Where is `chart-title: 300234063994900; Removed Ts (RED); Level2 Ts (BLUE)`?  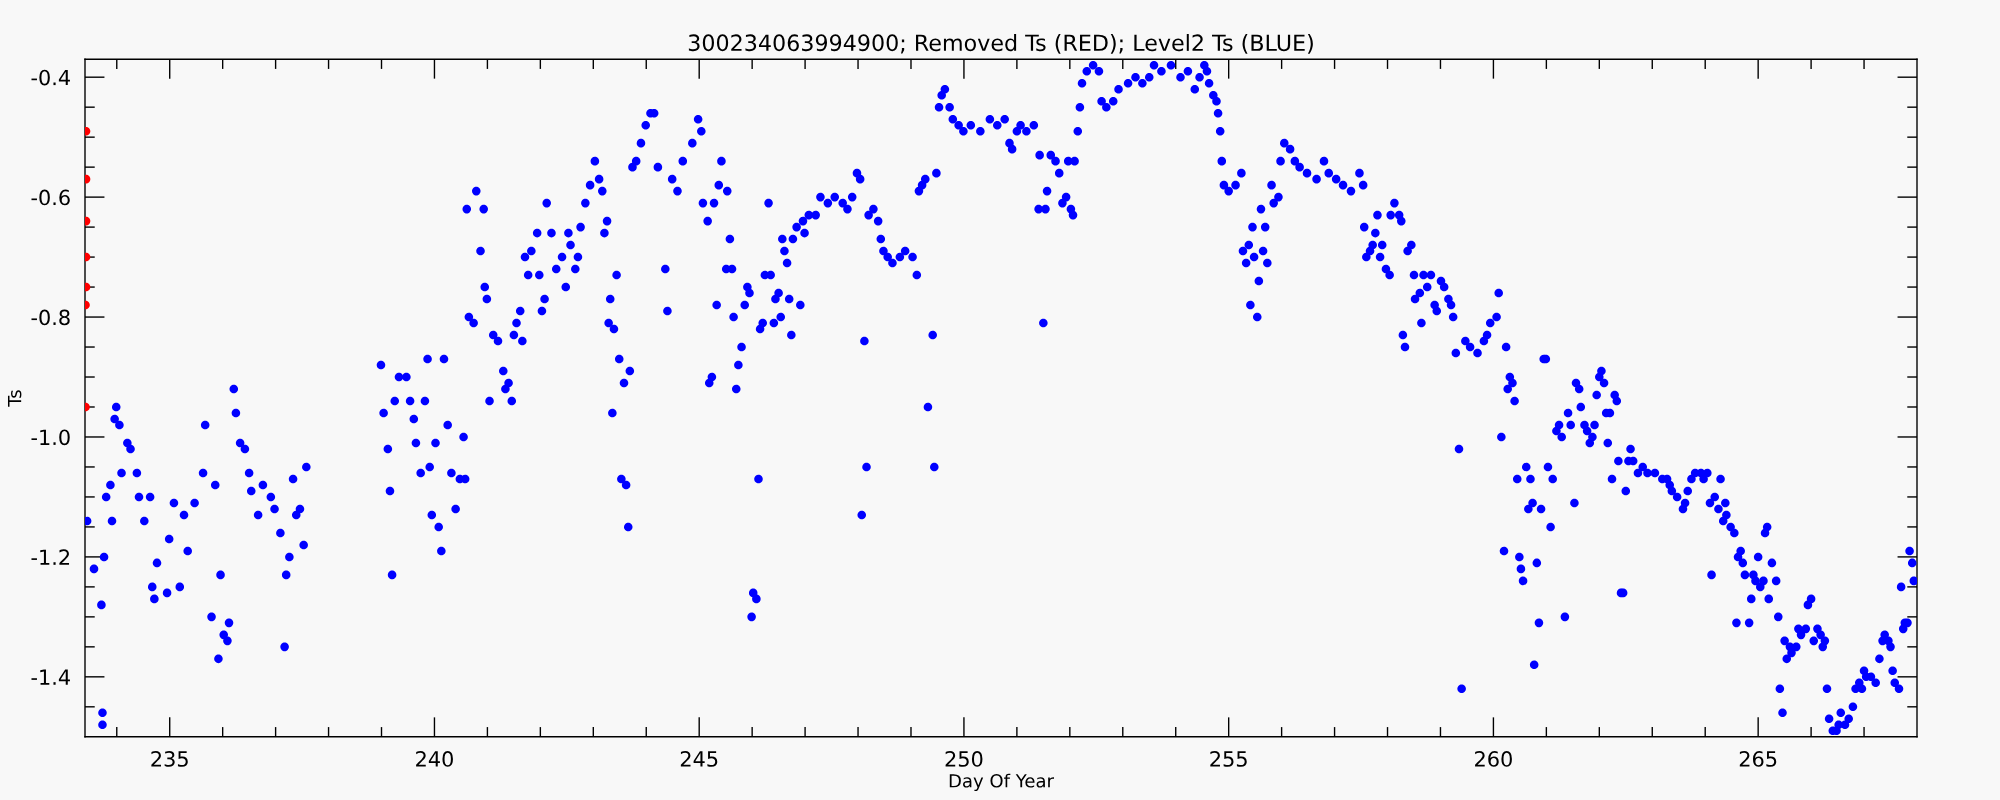 chart-title: 300234063994900; Removed Ts (RED); Level2 Ts (BLUE) is located at coordinates (1000, 43).